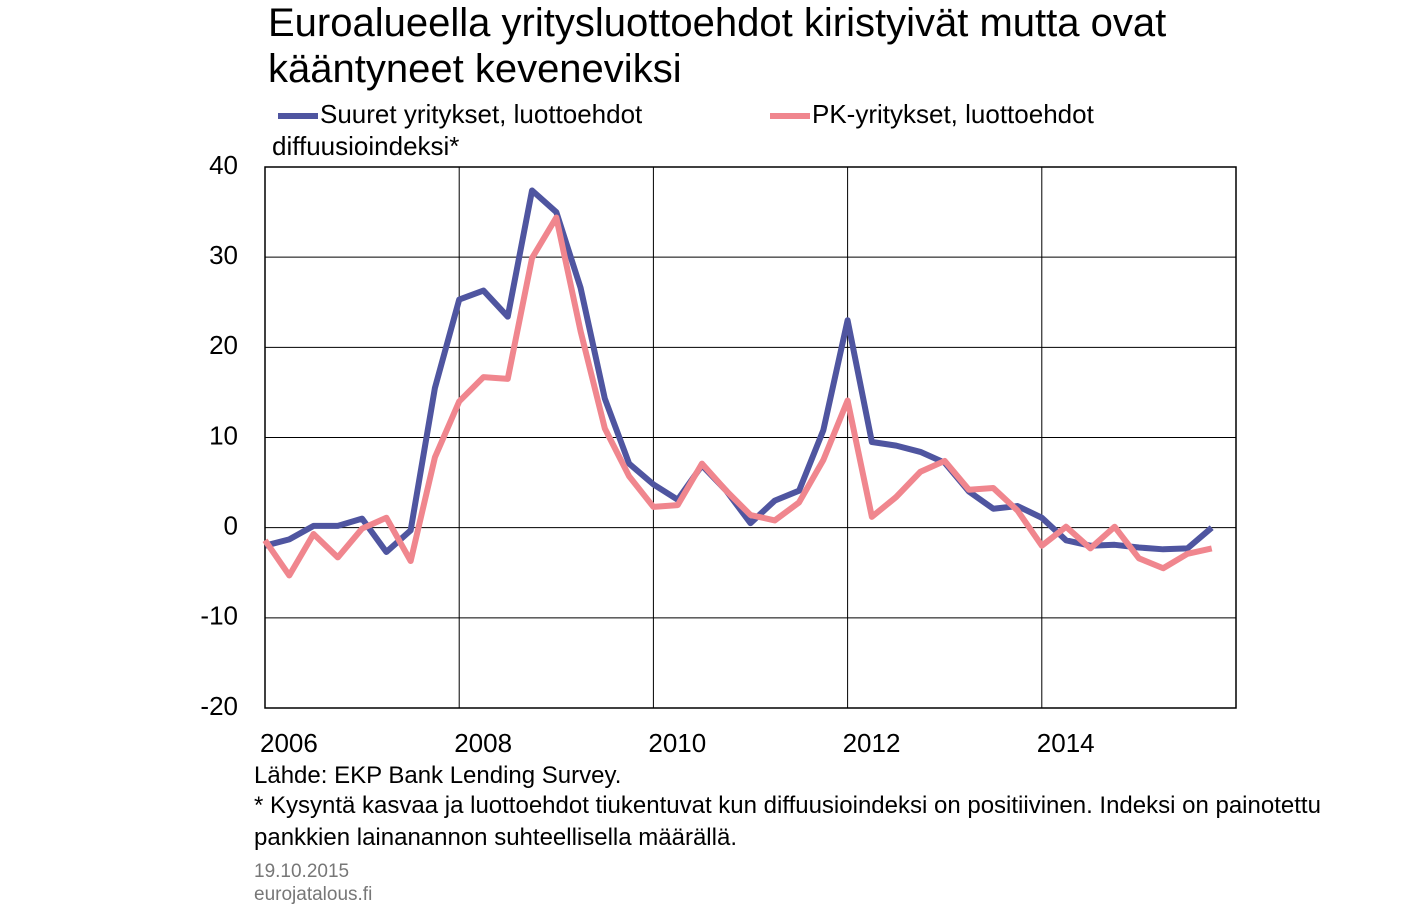 This screenshot has height=919, width=1407. Describe the element at coordinates (953, 114) in the screenshot. I see `legend-label: PK-yritykset, luottoehdot` at that location.